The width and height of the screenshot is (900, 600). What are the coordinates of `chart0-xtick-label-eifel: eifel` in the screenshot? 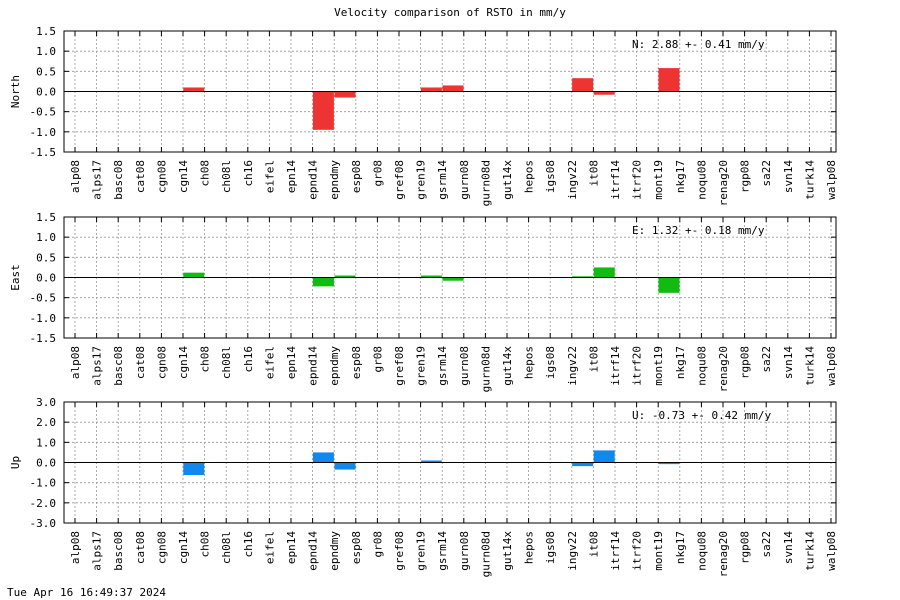 It's located at (269, 176).